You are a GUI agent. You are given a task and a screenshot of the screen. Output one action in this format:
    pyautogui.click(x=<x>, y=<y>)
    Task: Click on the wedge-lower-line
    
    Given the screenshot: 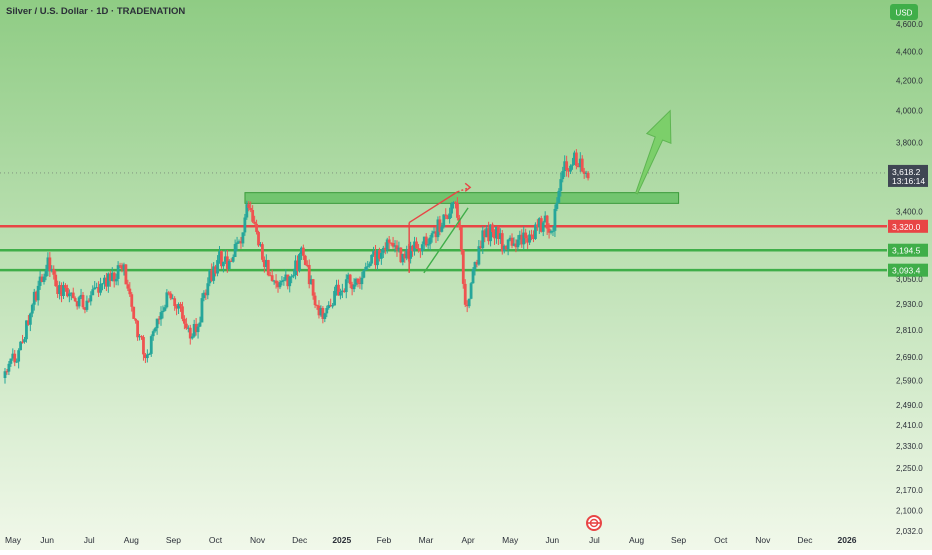 What is the action you would take?
    pyautogui.click(x=446, y=240)
    